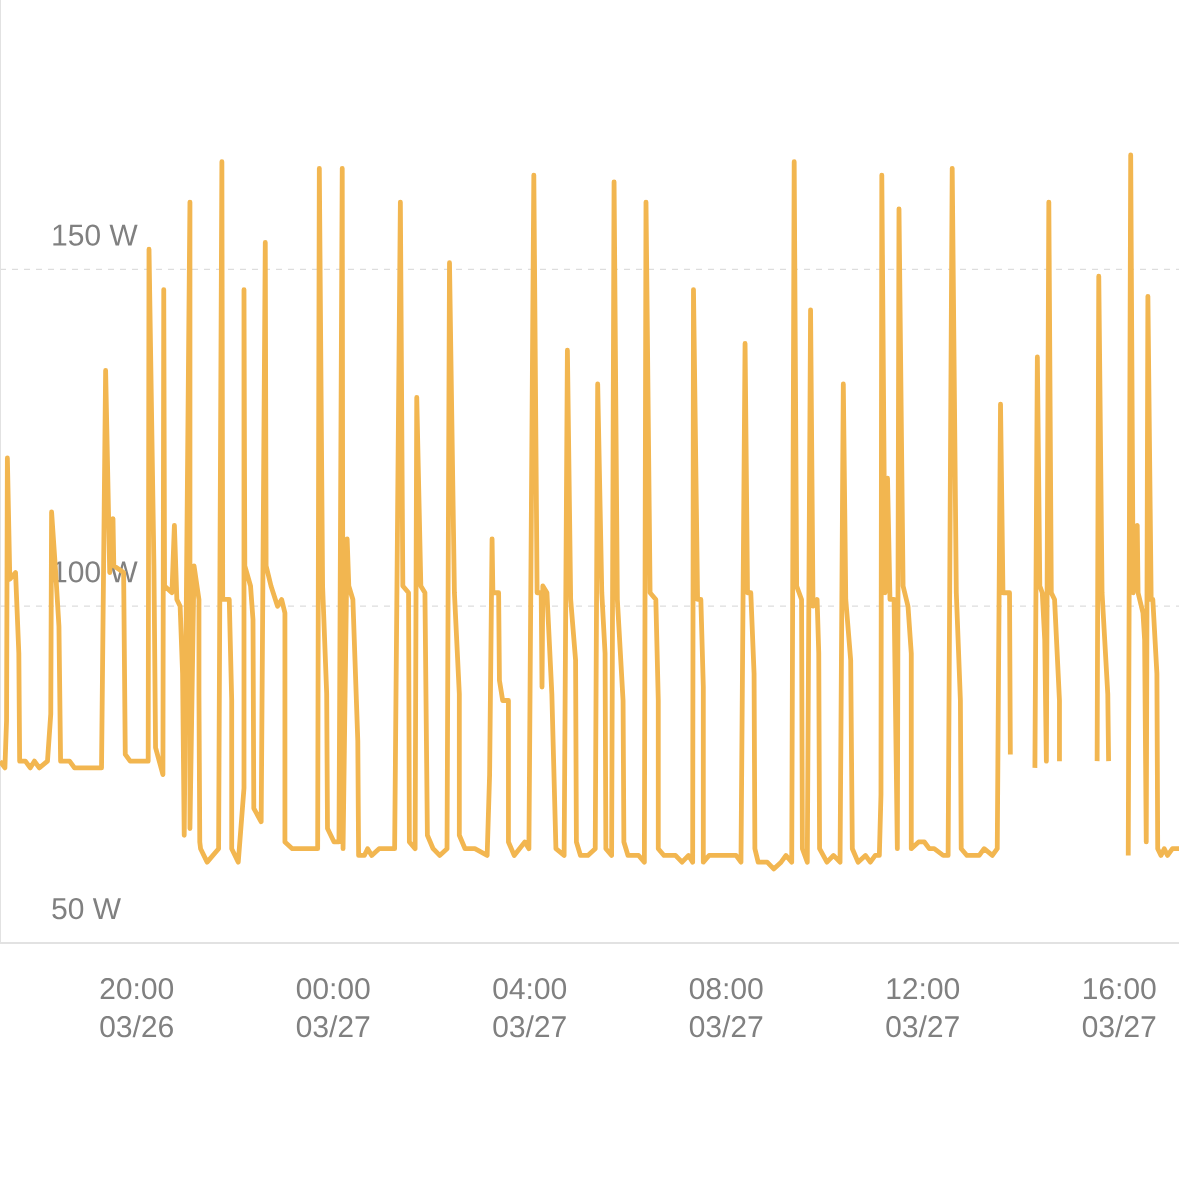  What do you see at coordinates (86, 909) in the screenshot?
I see `y-tick-label: 50 W` at bounding box center [86, 909].